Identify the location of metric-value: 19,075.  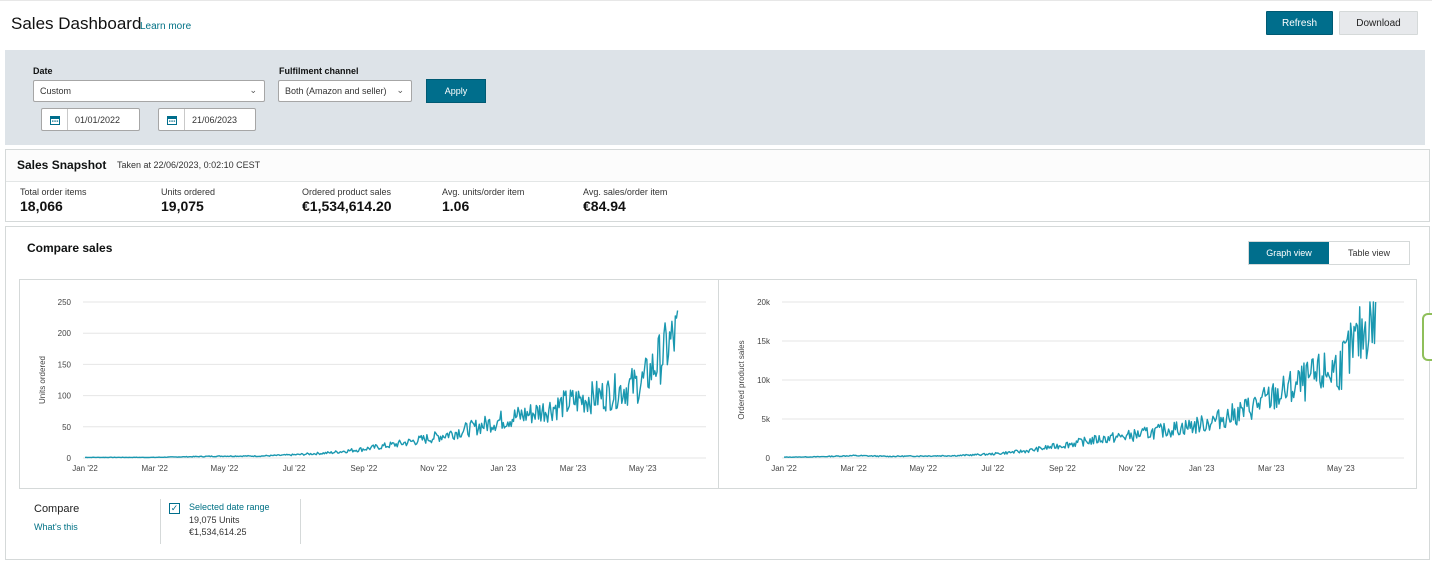
(182, 206).